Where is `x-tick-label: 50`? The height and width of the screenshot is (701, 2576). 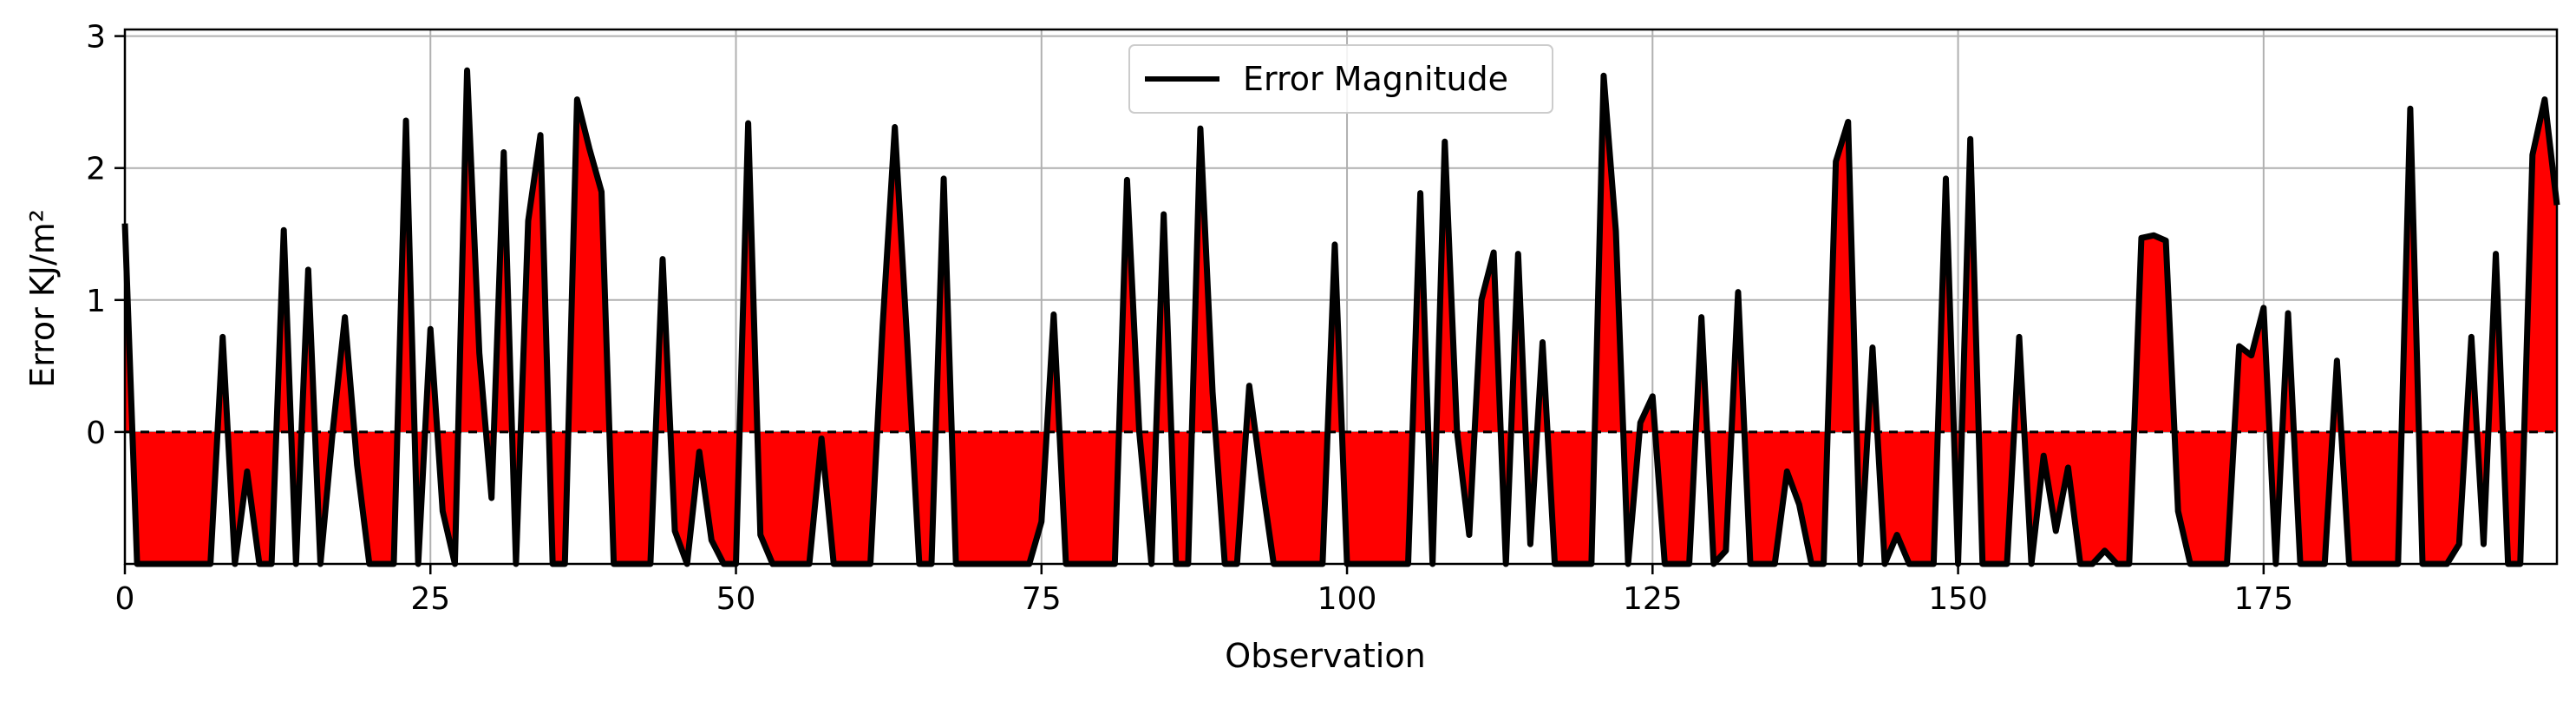
x-tick-label: 50 is located at coordinates (736, 599).